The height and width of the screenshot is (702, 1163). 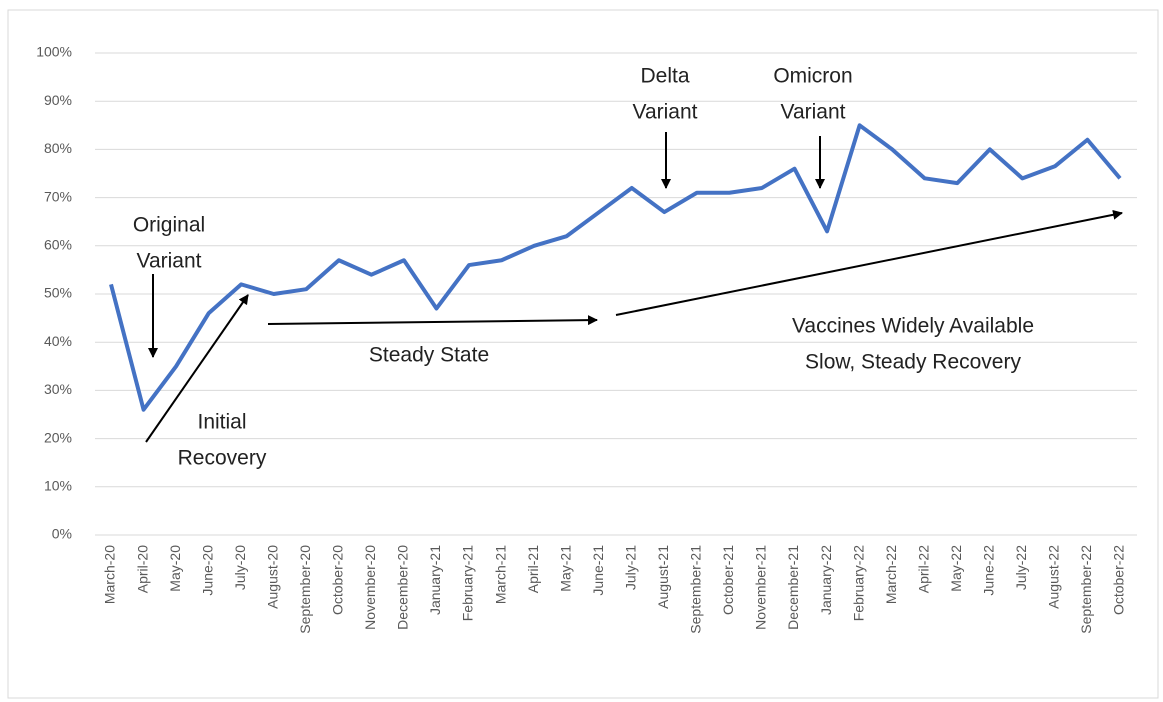 What do you see at coordinates (62, 534) in the screenshot?
I see `y-tick-label: 0%` at bounding box center [62, 534].